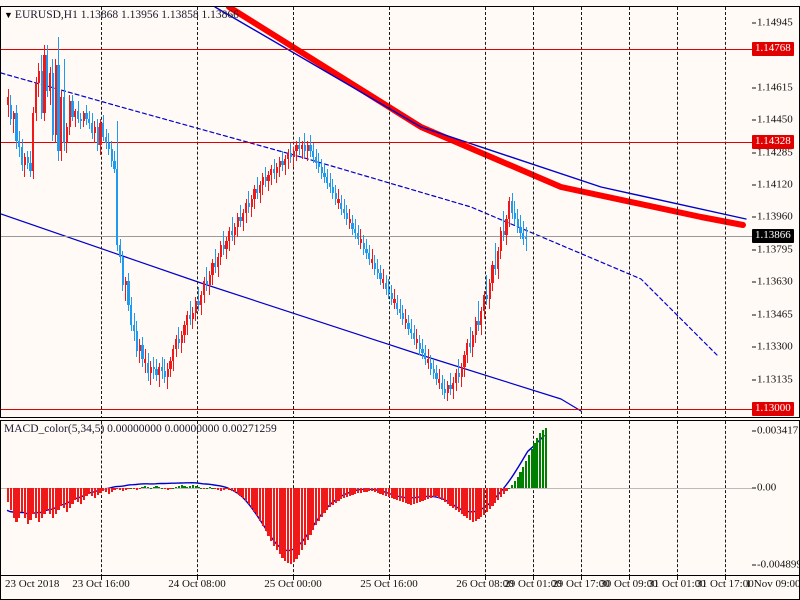 The height and width of the screenshot is (600, 800). Describe the element at coordinates (629, 584) in the screenshot. I see `time-axis-label: 30 Oct 09:00` at that location.